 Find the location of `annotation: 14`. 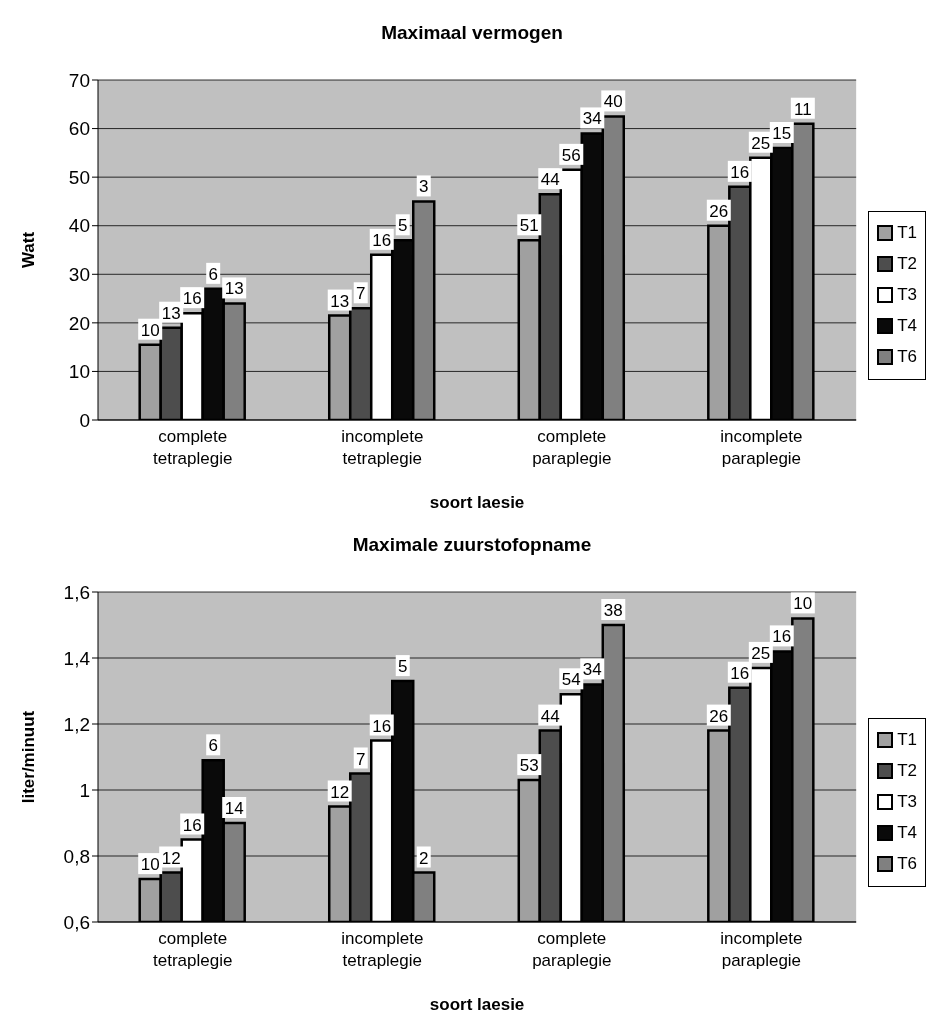

annotation: 14 is located at coordinates (234, 808).